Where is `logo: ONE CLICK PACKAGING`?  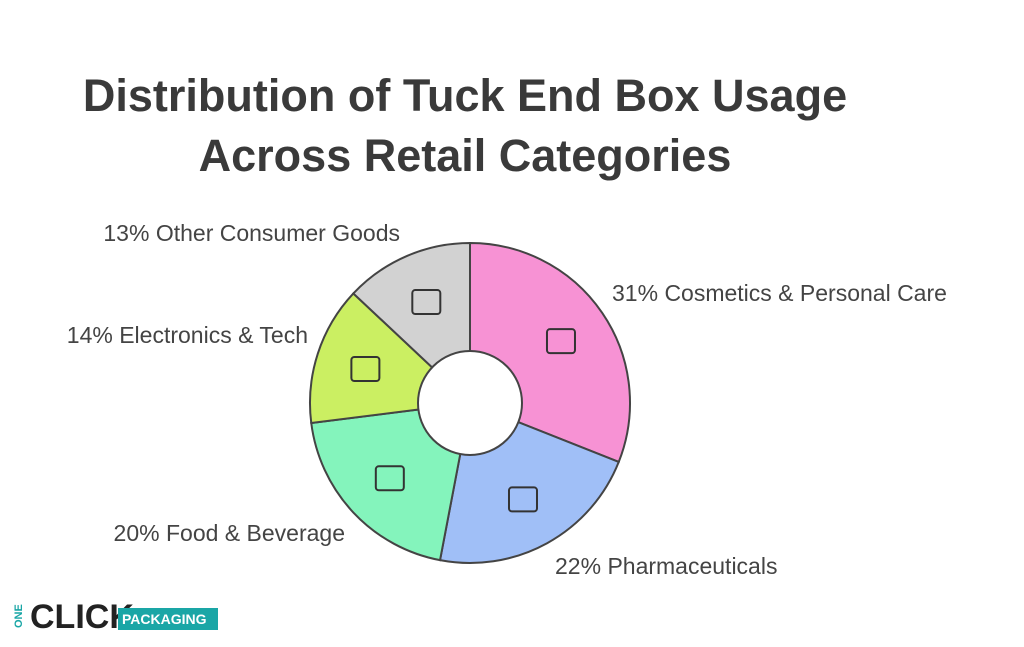 logo: ONE CLICK PACKAGING is located at coordinates (115, 617).